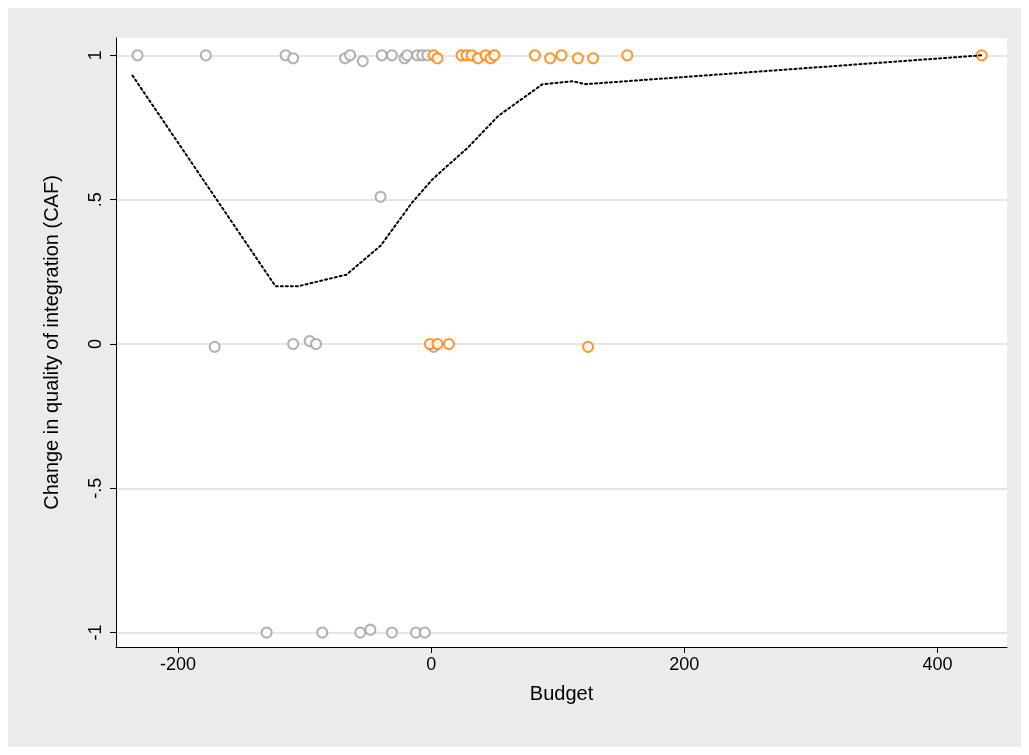 This screenshot has width=1029, height=755. Describe the element at coordinates (684, 664) in the screenshot. I see `x-tick-label: 200` at that location.